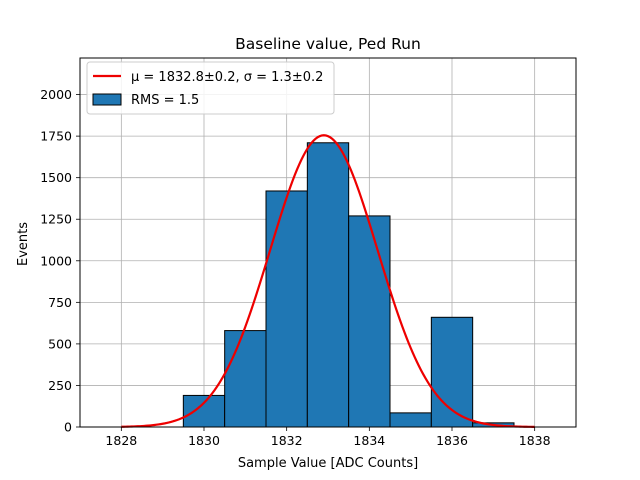  I want to click on y-tick-label: 2000, so click(56, 94).